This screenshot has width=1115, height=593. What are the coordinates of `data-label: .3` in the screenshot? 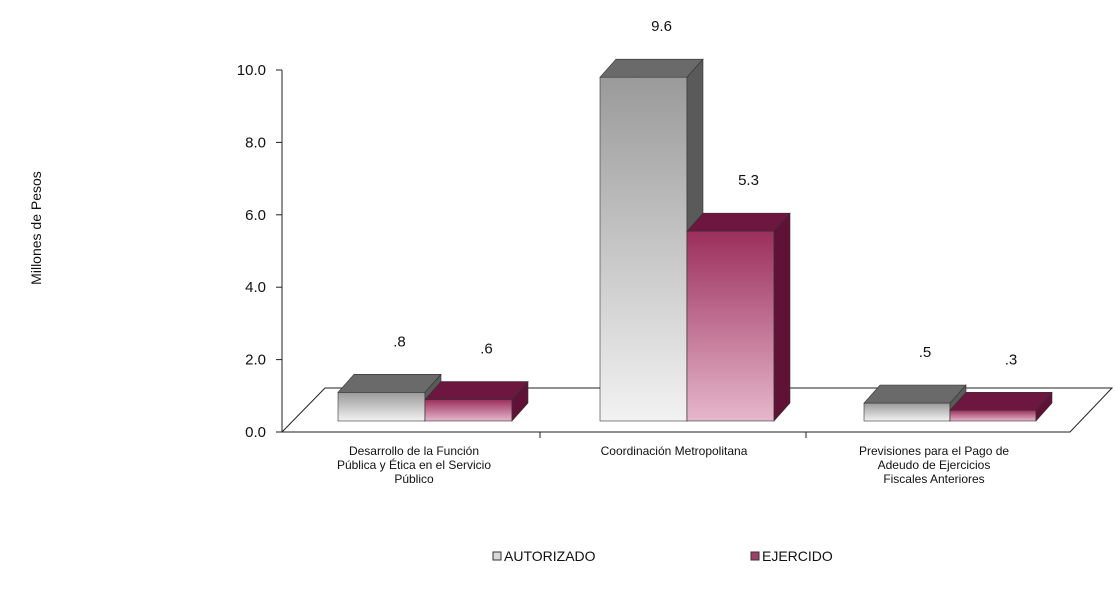 It's located at (1011, 359).